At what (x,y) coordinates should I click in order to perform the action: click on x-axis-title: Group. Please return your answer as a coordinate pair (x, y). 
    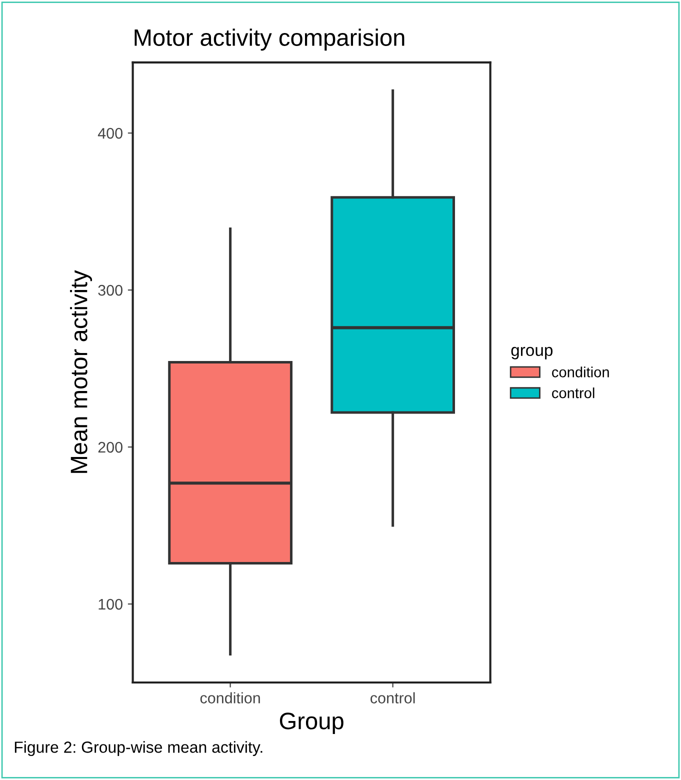
    Looking at the image, I should click on (312, 723).